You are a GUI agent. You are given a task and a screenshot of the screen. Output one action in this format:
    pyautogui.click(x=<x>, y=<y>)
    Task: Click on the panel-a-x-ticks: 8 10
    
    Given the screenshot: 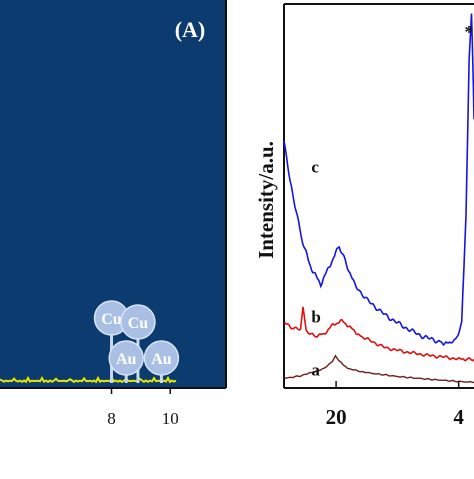 What is the action you would take?
    pyautogui.click(x=143, y=408)
    